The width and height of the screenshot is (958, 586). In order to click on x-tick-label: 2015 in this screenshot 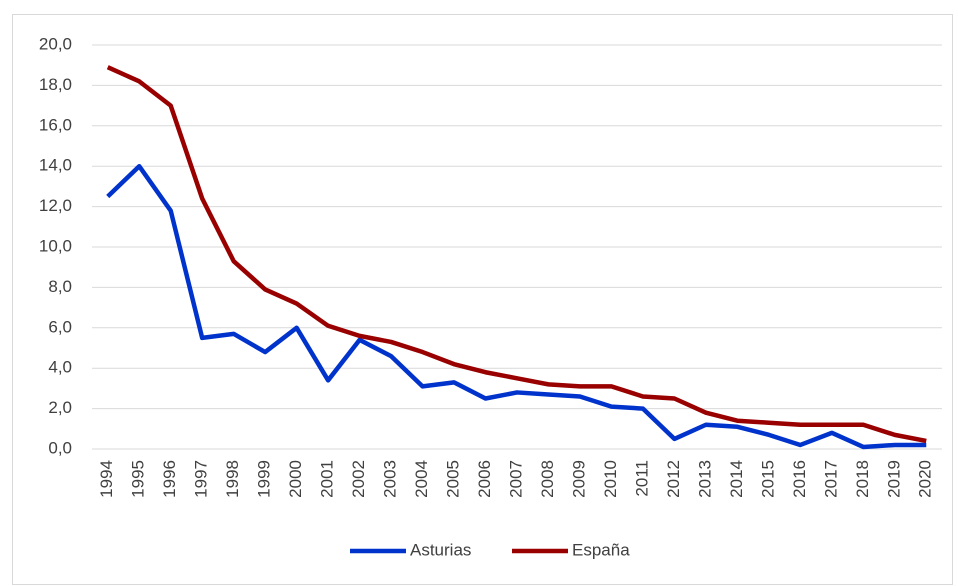, I will do `click(767, 479)`.